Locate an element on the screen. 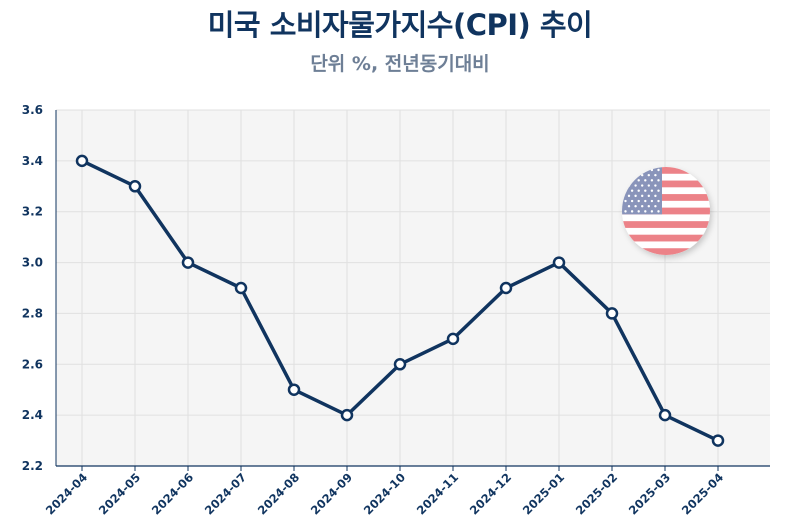 The width and height of the screenshot is (800, 525). chart-title: 미국 소비자물가지수(CPI) 추이 is located at coordinates (400, 25).